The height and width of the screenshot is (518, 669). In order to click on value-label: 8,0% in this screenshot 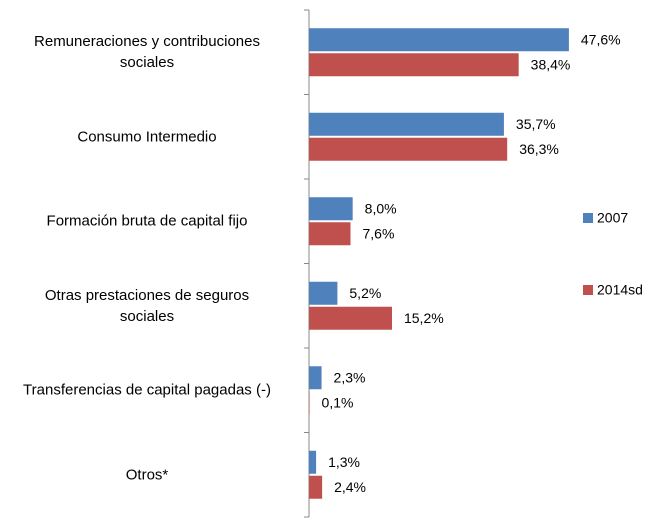, I will do `click(381, 208)`.